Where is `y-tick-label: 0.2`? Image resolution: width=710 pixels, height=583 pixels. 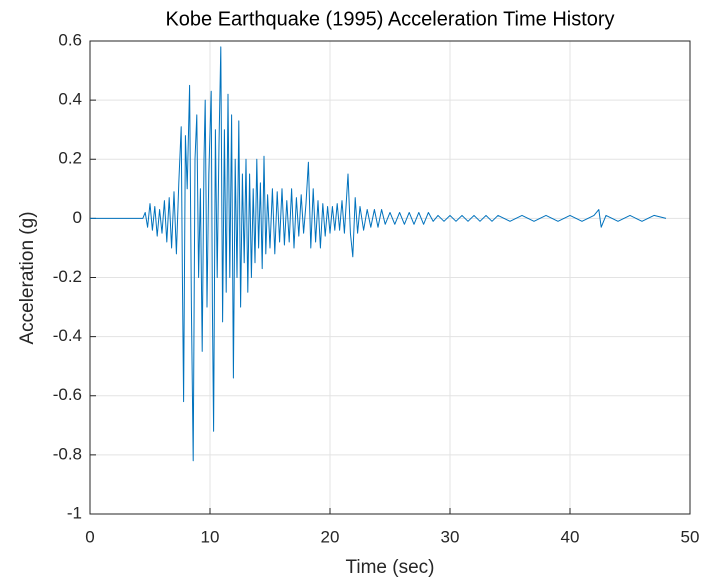 y-tick-label: 0.2 is located at coordinates (70, 158).